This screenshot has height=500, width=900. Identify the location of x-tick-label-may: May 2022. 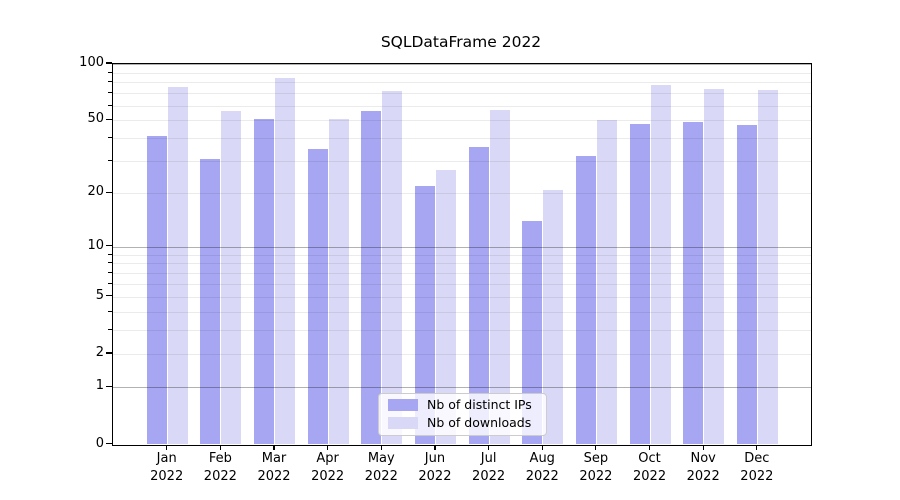
(381, 467).